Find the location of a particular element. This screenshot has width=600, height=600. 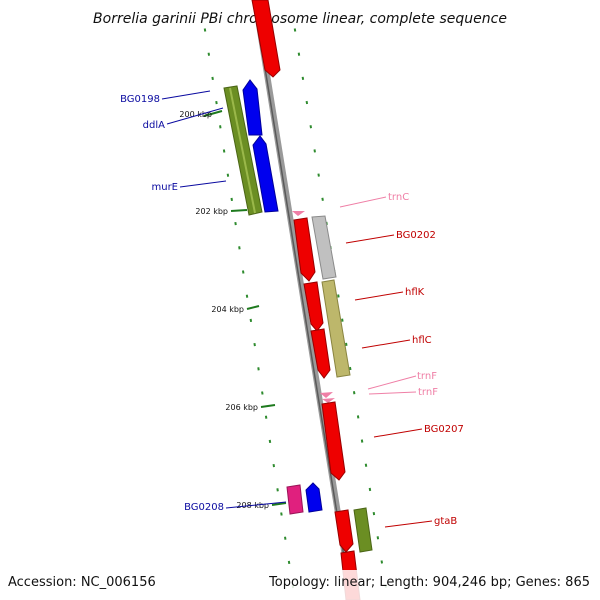

accession-label: Accession: NC_006156 is located at coordinates (82, 582).